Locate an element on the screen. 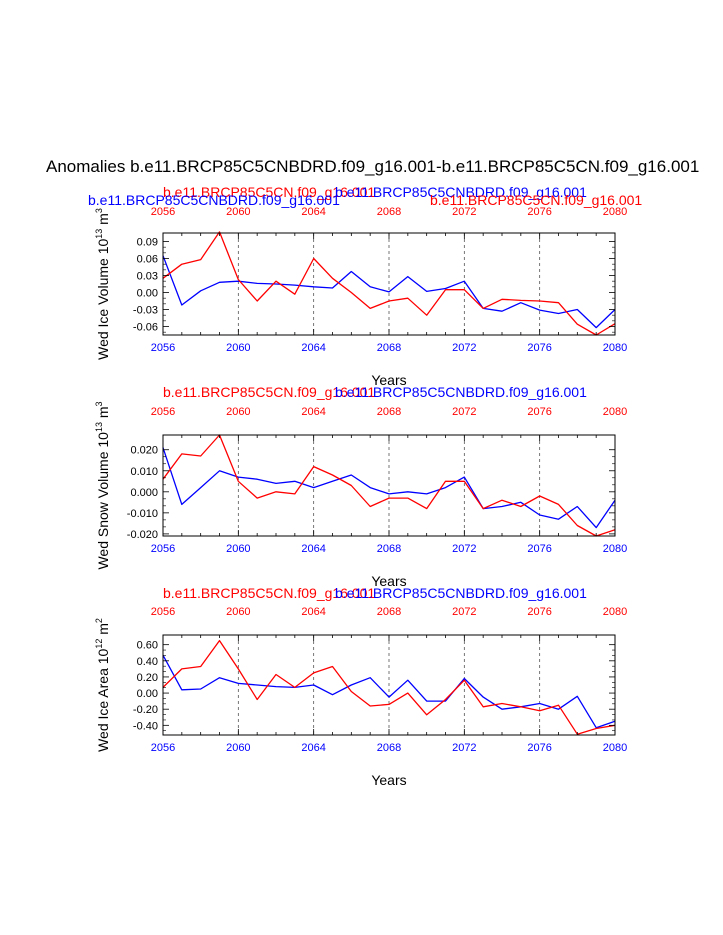 This screenshot has width=723, height=935. y-axis-label: Wed Snow Volume 1013 m3 is located at coordinates (102, 485).